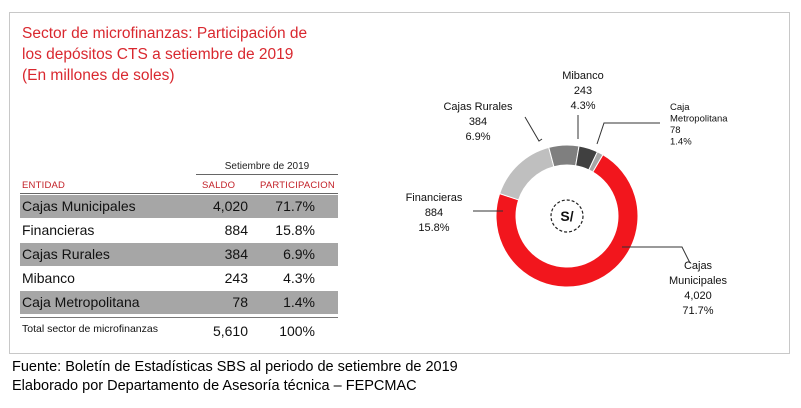 Image resolution: width=801 pixels, height=408 pixels. Describe the element at coordinates (699, 119) in the screenshot. I see `slice-label: Metropolitana` at that location.